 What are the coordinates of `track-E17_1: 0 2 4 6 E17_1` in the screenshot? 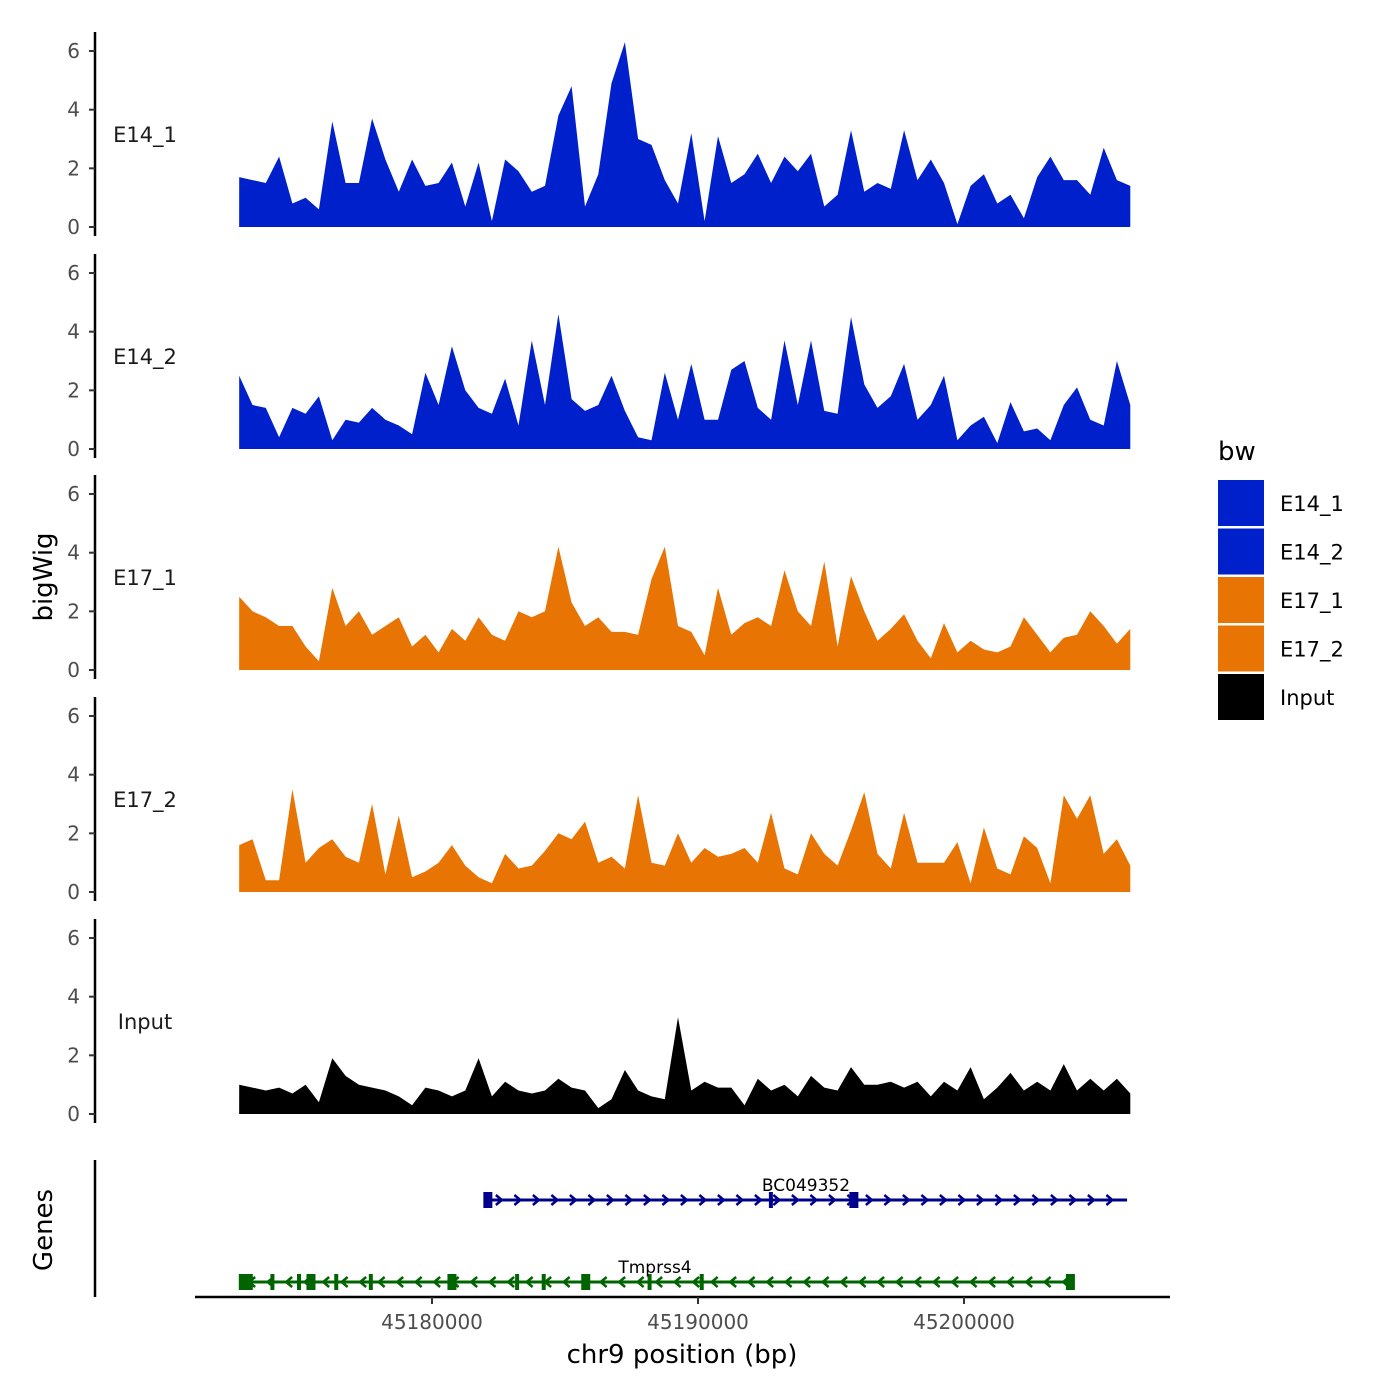 It's located at (599, 578).